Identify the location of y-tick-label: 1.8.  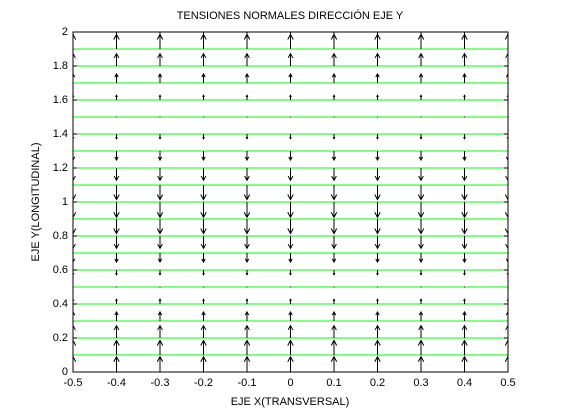
(60, 66).